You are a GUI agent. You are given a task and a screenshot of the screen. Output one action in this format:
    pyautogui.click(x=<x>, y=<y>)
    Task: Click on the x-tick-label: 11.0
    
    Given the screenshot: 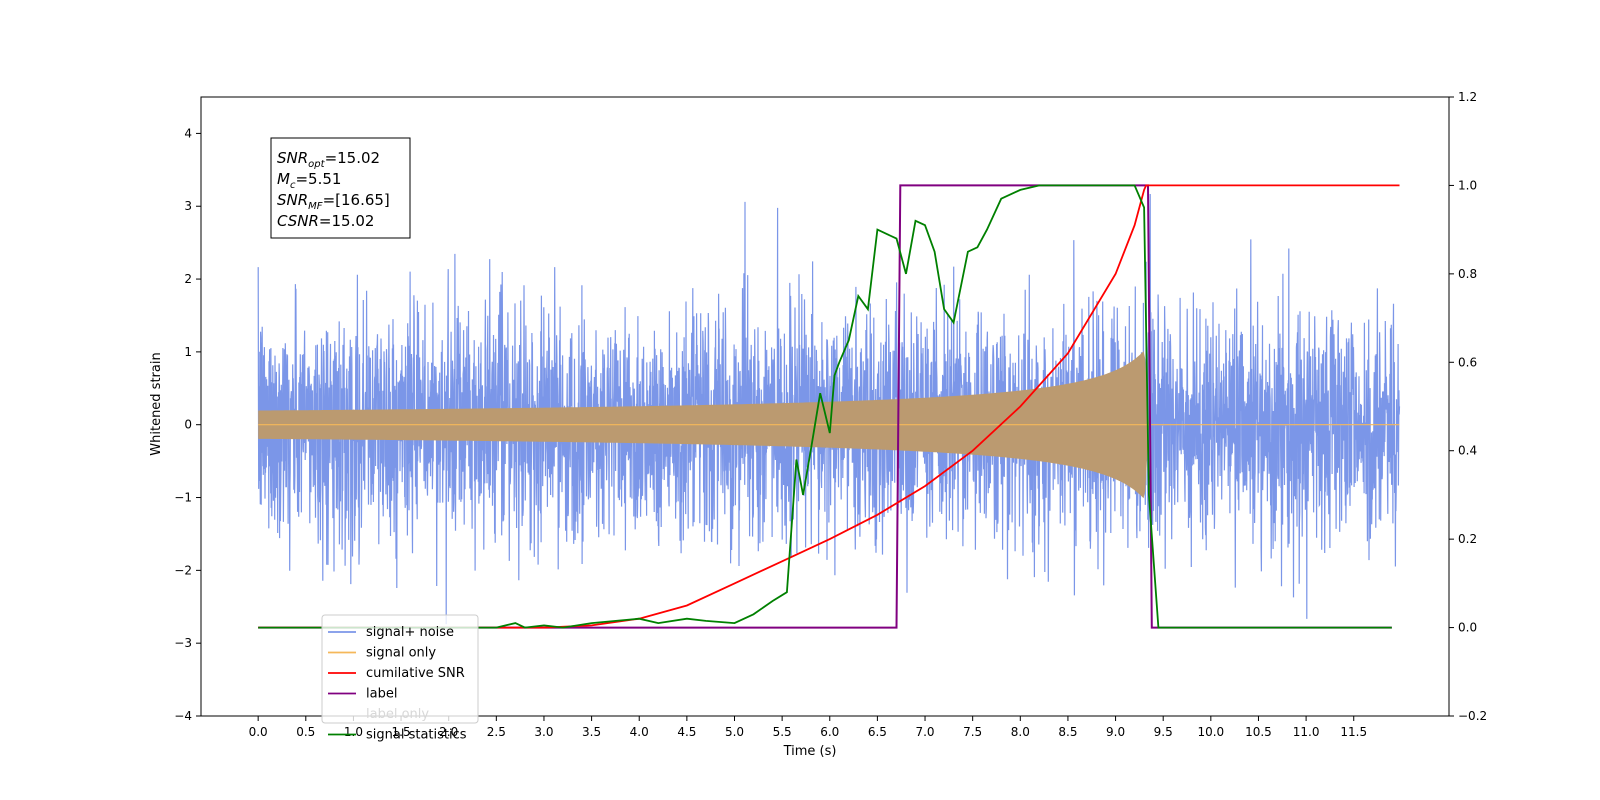 What is the action you would take?
    pyautogui.click(x=1306, y=732)
    